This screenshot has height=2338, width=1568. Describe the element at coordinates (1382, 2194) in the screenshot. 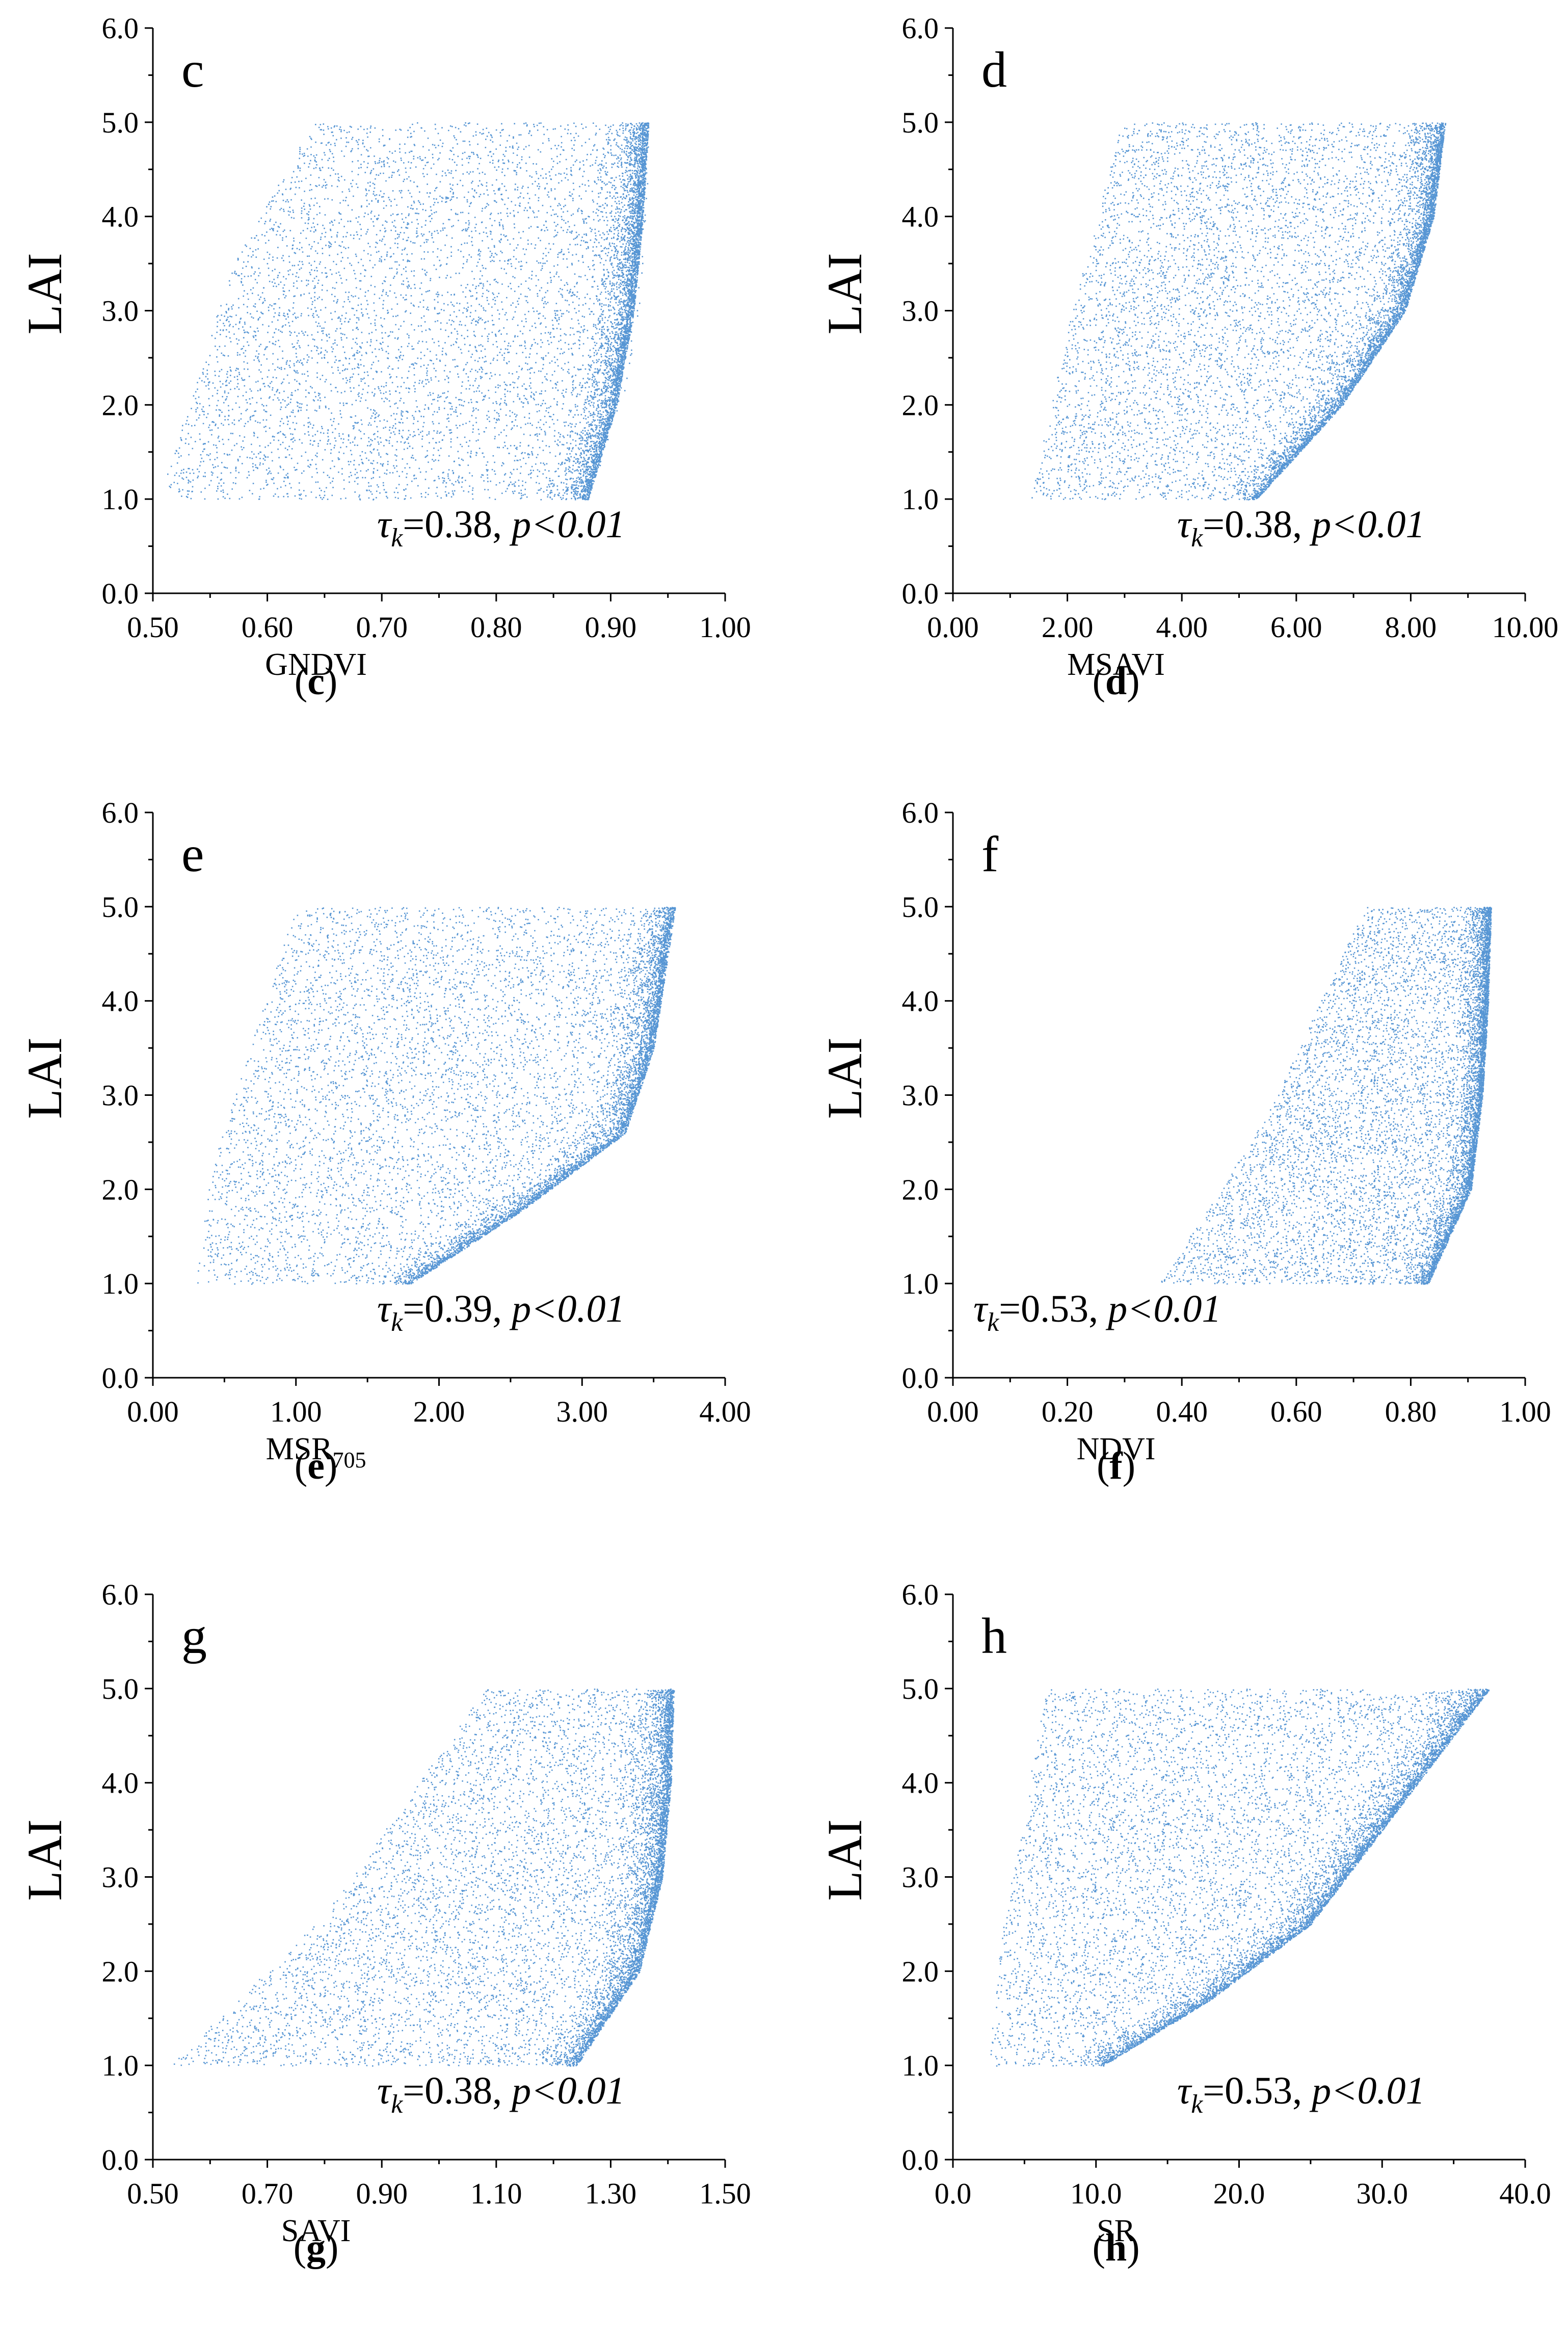

I see `x-tick-label: 30.0` at that location.